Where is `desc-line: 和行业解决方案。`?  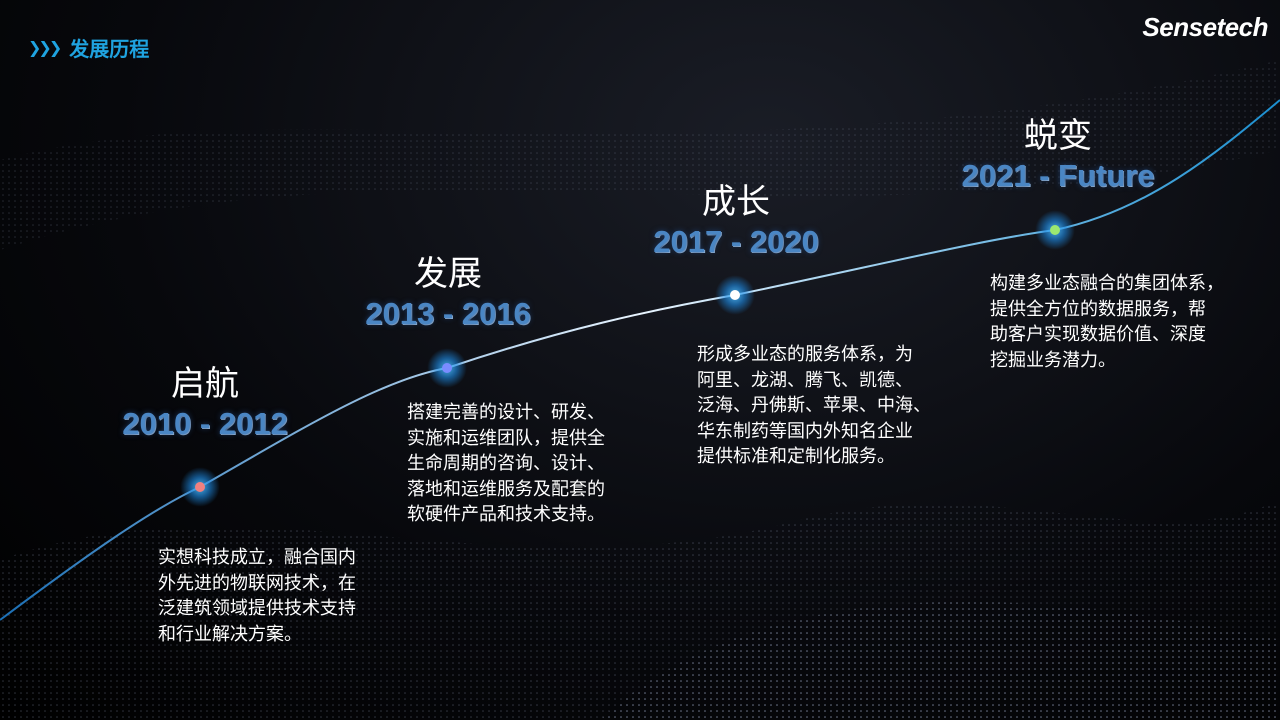 desc-line: 和行业解决方案。 is located at coordinates (230, 634).